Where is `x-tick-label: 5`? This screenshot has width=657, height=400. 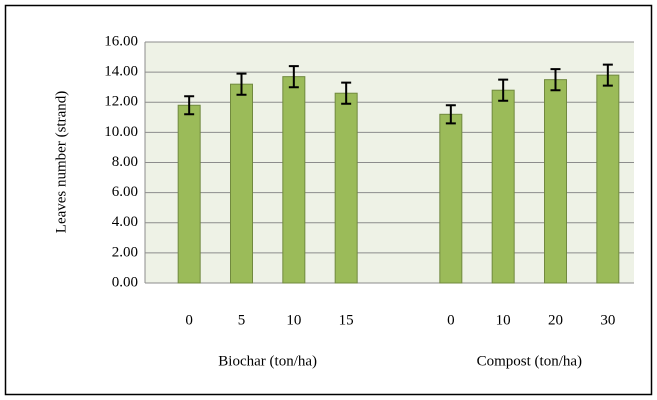
x-tick-label: 5 is located at coordinates (242, 320).